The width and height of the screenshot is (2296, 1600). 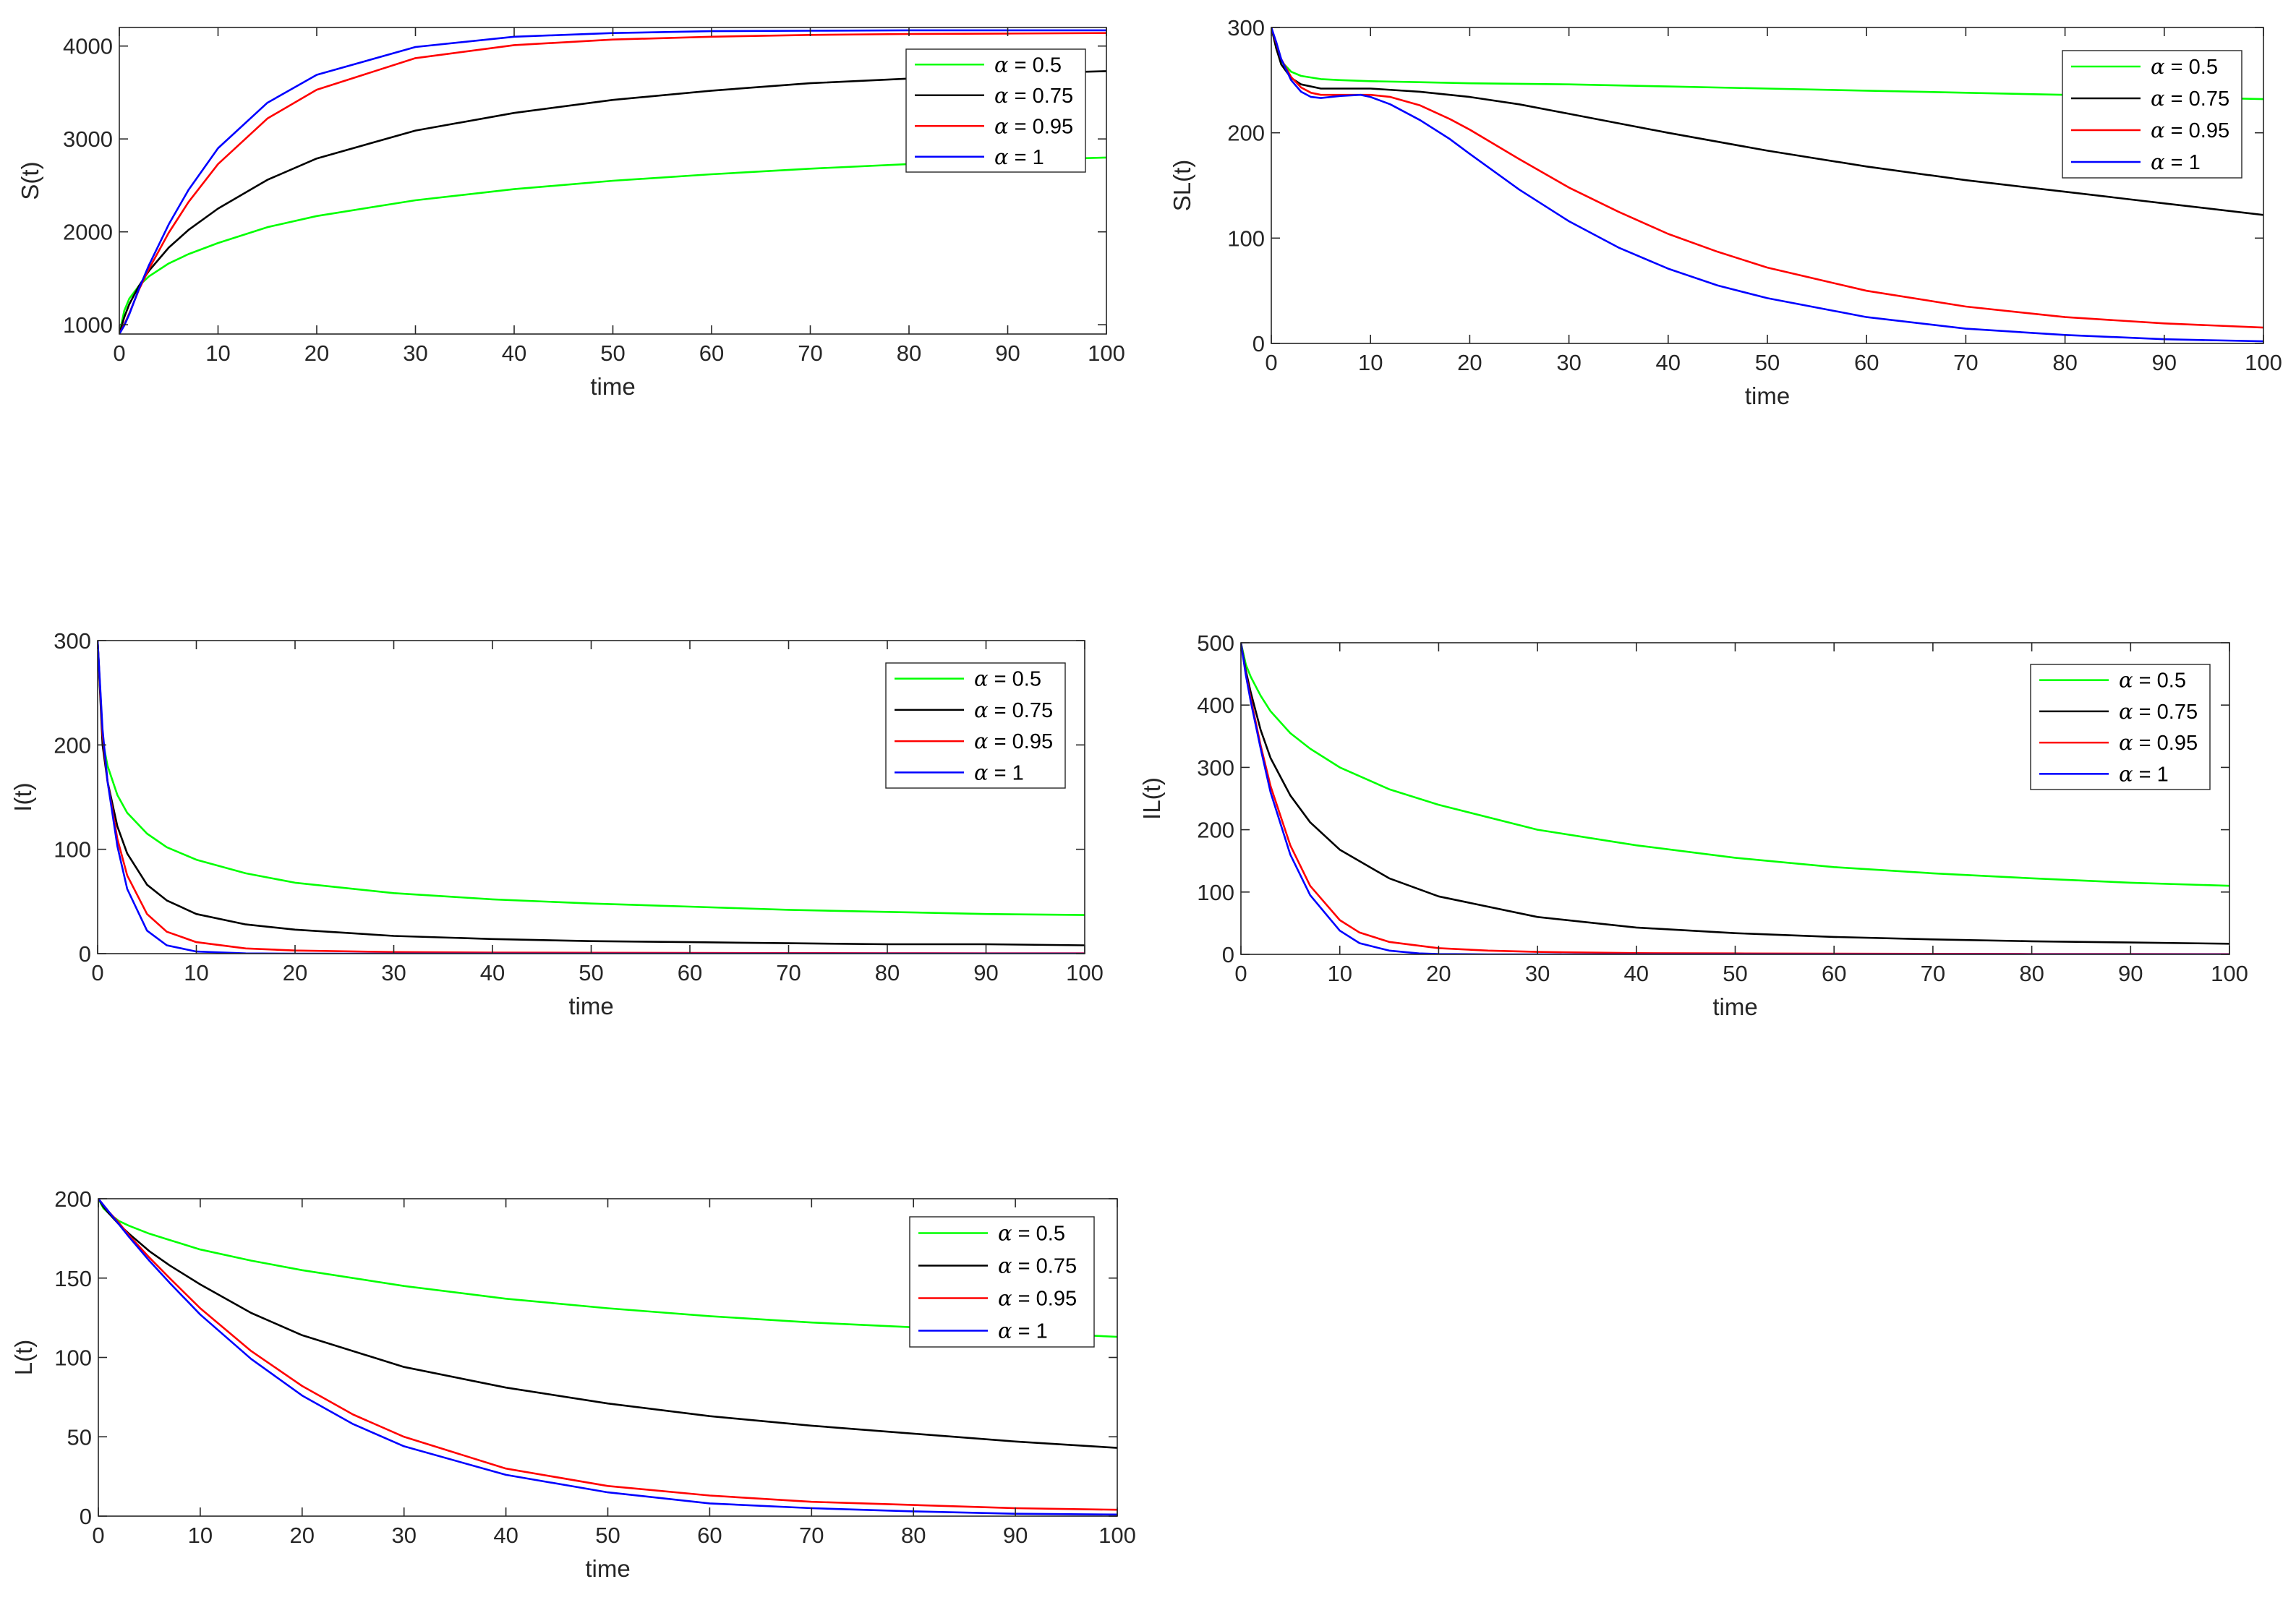 What do you see at coordinates (2229, 973) in the screenshot?
I see `x-tick-label-IL-10: 100` at bounding box center [2229, 973].